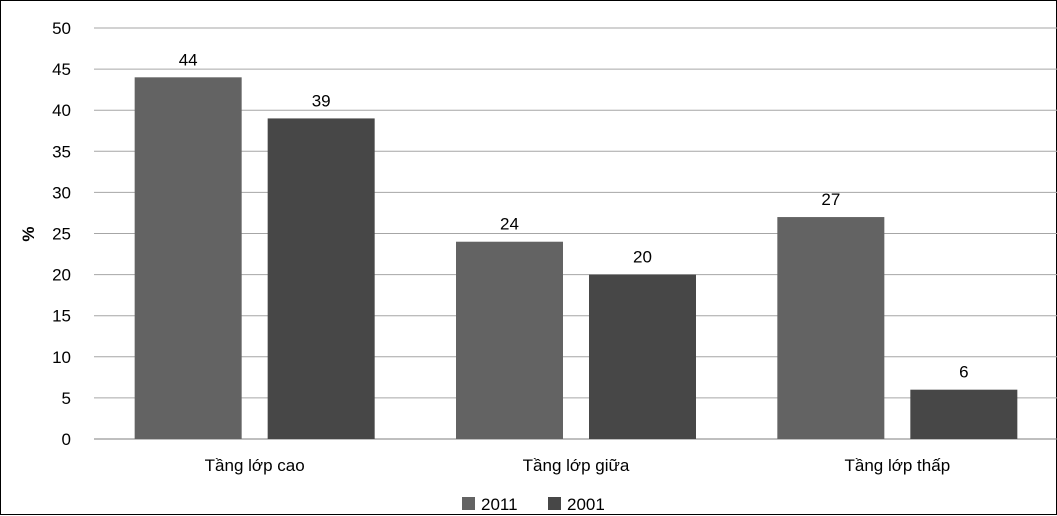  What do you see at coordinates (897, 465) in the screenshot?
I see `category-label: Tầng lớp thấp` at bounding box center [897, 465].